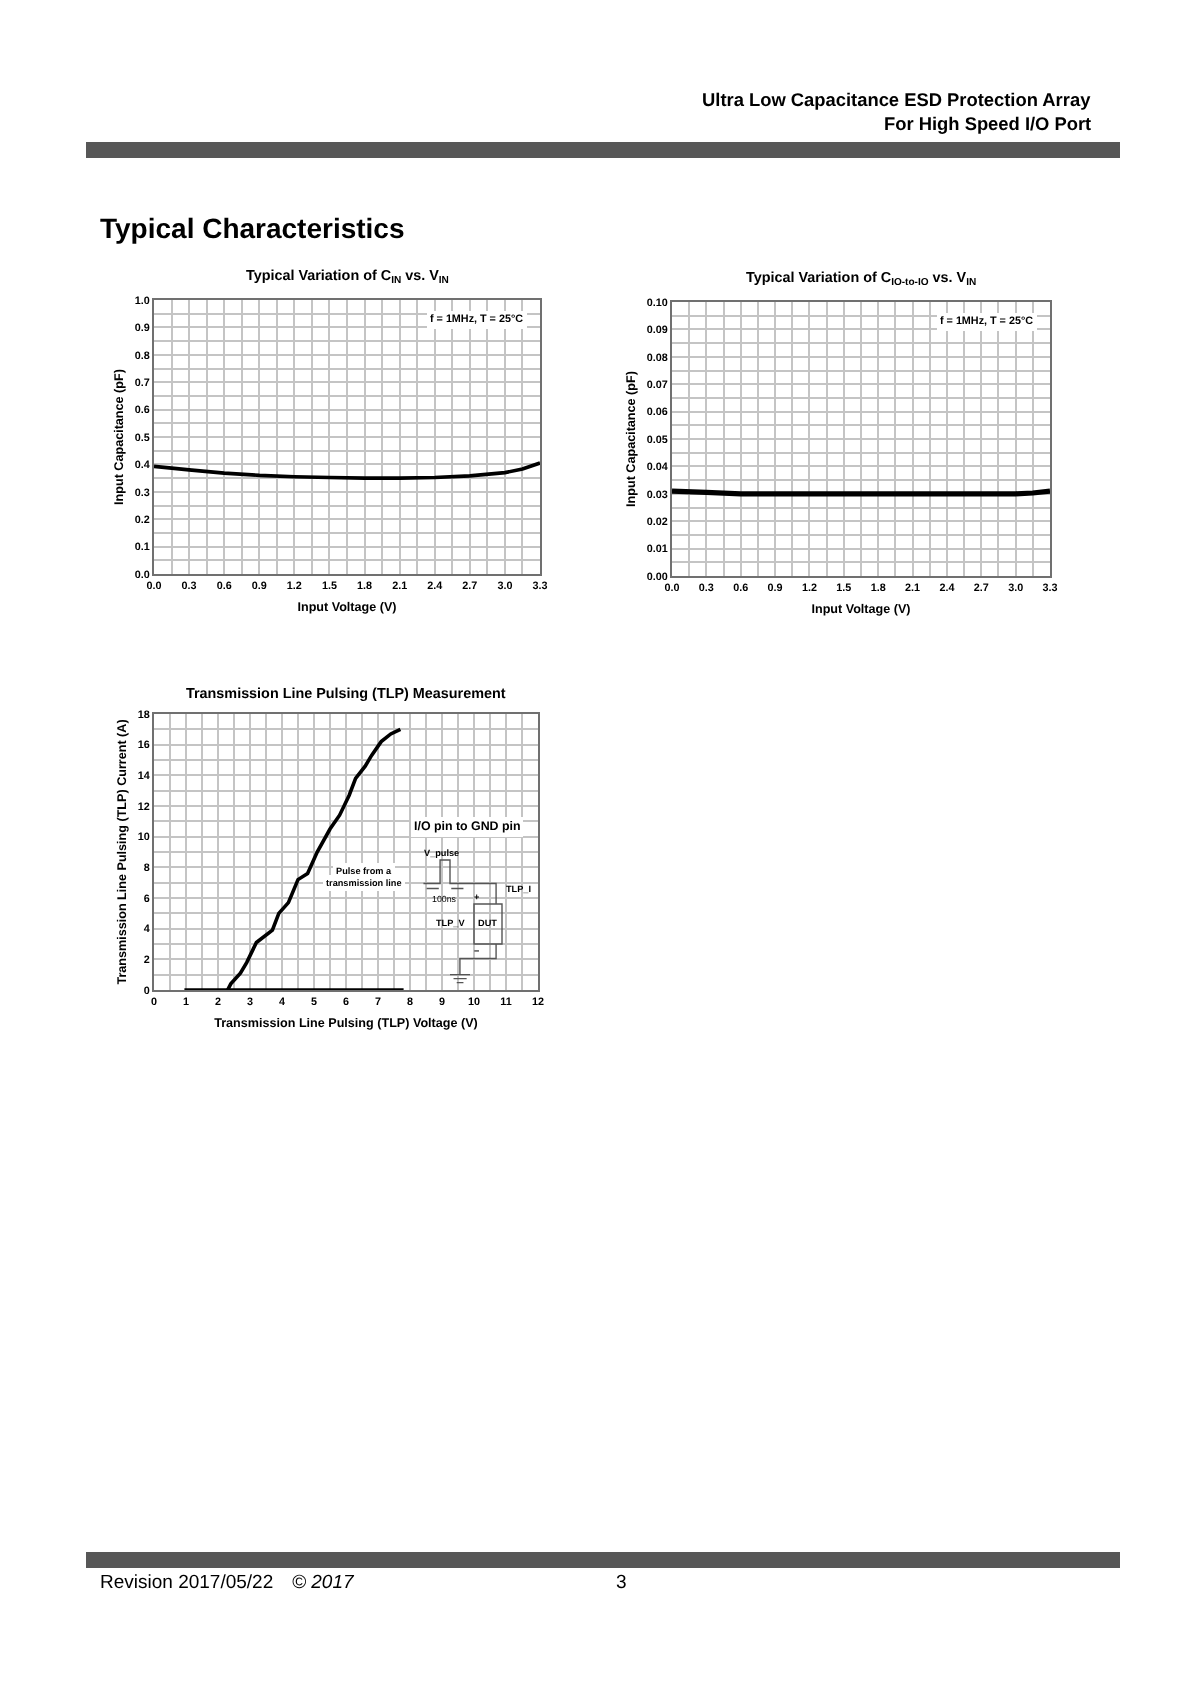 This screenshot has height=1684, width=1190. Describe the element at coordinates (988, 124) in the screenshot. I see `text: For High Speed I/O Port` at that location.